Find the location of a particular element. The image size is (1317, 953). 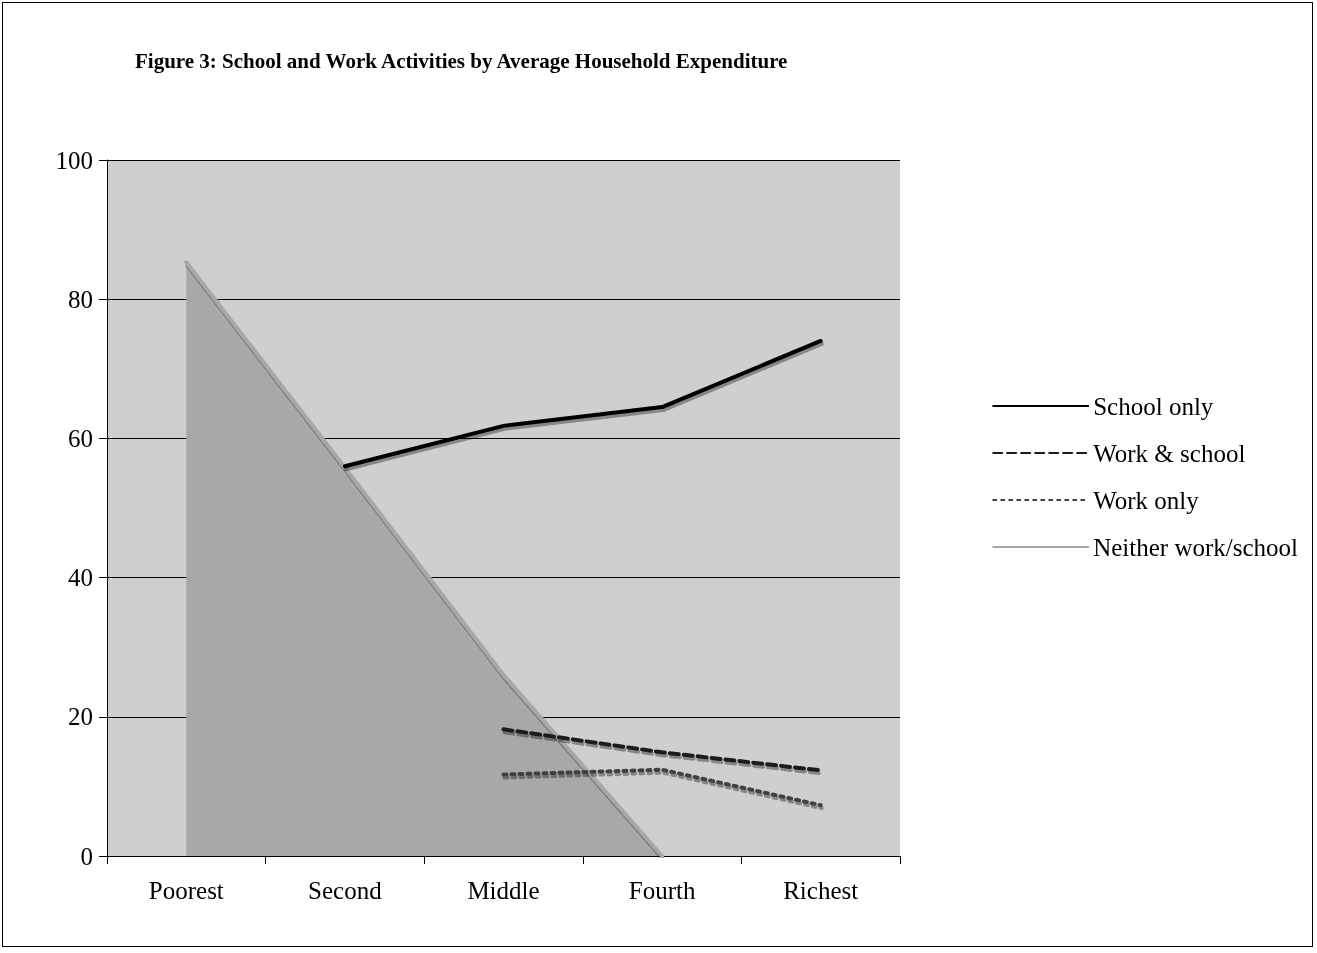

x-tick-label: Second is located at coordinates (345, 890).